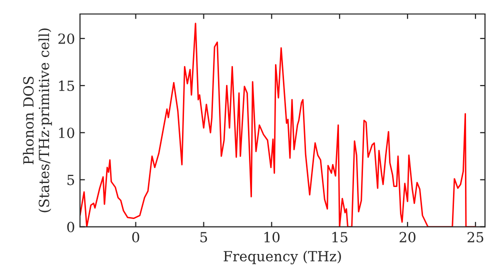 Image resolution: width=500 pixels, height=280 pixels. Describe the element at coordinates (282, 257) in the screenshot. I see `x-axis-title: Frequency (THz)` at that location.